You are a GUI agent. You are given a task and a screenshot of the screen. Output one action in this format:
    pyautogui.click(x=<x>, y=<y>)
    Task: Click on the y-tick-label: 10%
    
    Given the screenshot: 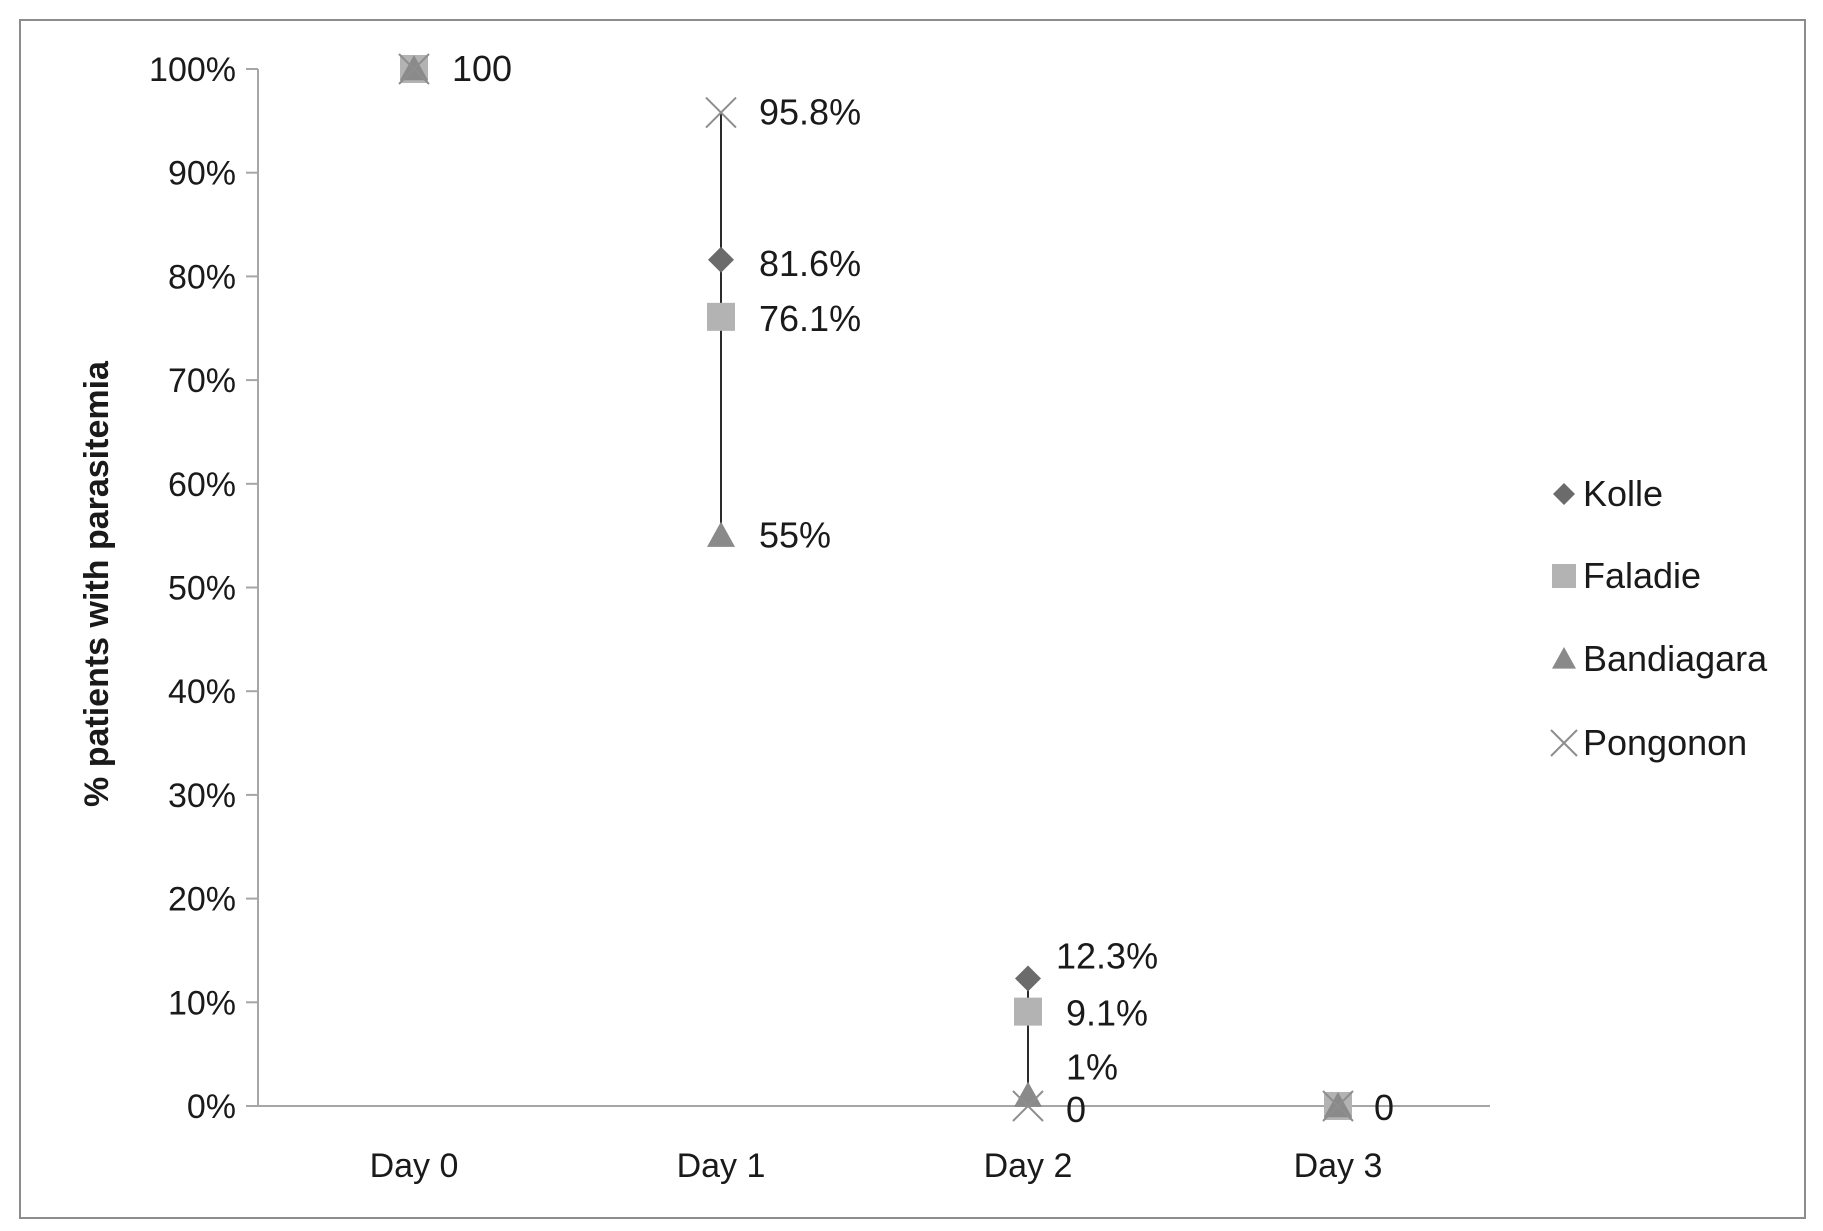 What is the action you would take?
    pyautogui.click(x=202, y=1003)
    